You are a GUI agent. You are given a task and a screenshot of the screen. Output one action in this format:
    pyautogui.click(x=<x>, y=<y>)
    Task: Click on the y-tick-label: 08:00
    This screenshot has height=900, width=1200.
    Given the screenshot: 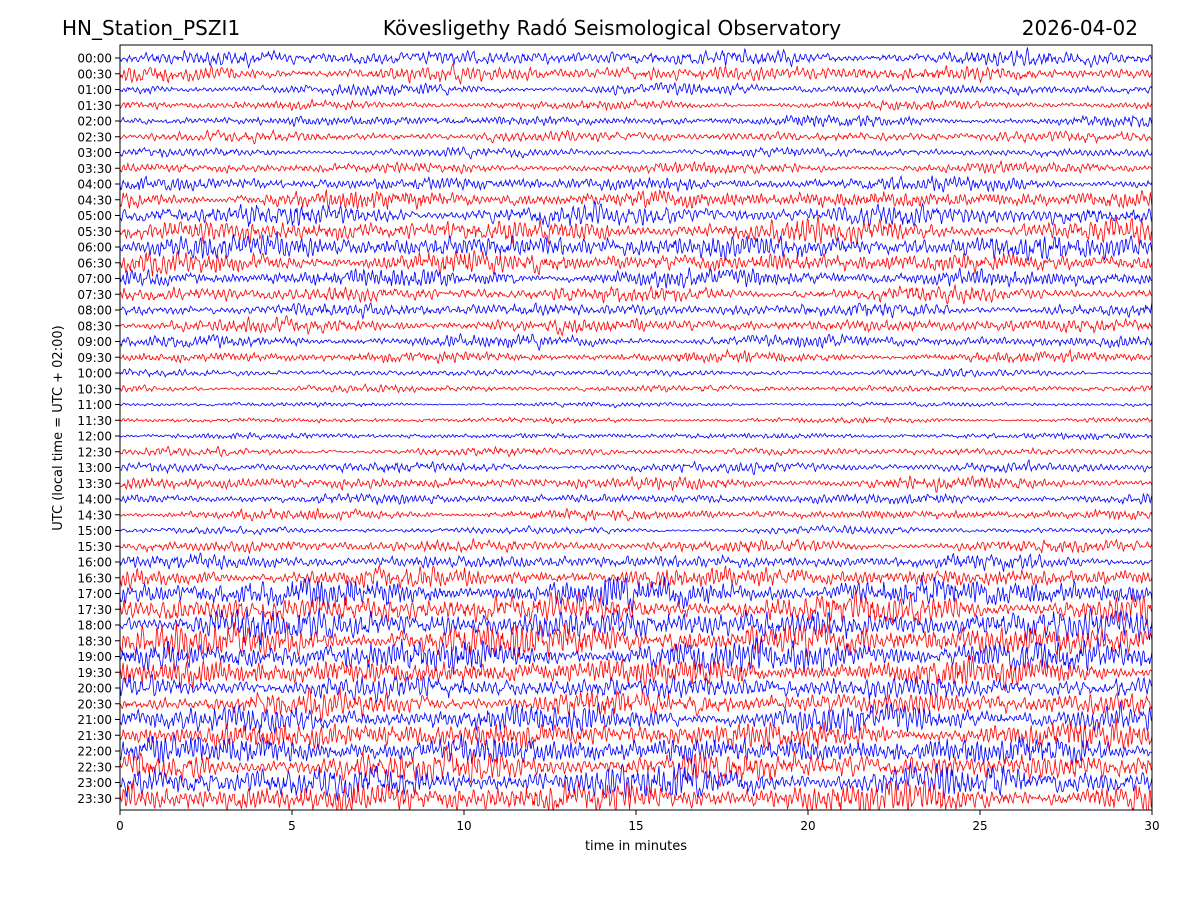 What is the action you would take?
    pyautogui.click(x=94, y=311)
    